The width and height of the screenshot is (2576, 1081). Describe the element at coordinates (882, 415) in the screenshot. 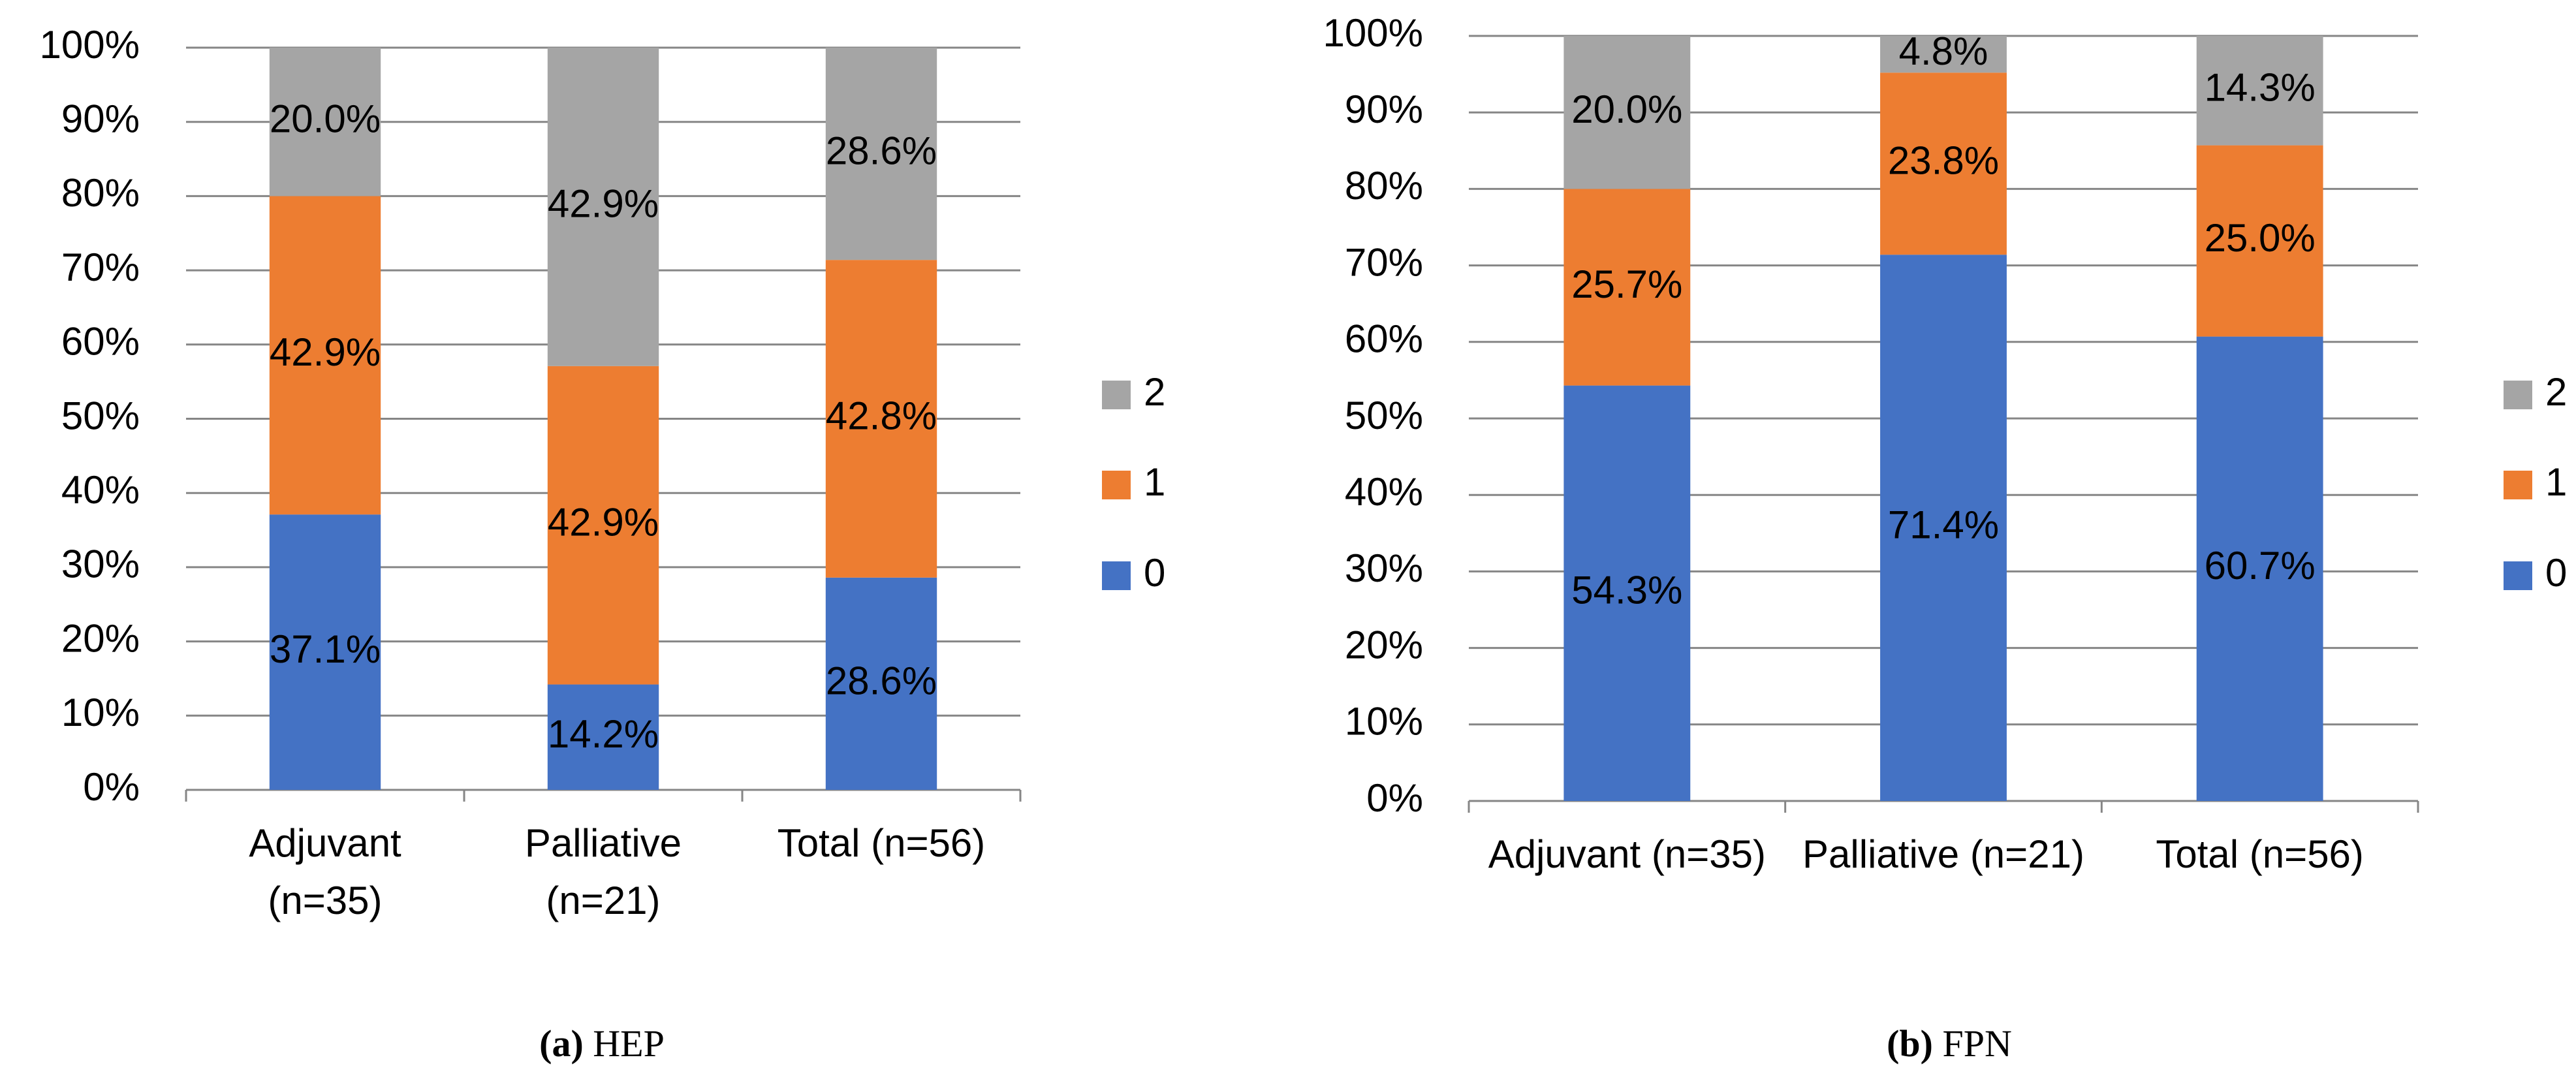

I see `data-label: 42.8%` at that location.